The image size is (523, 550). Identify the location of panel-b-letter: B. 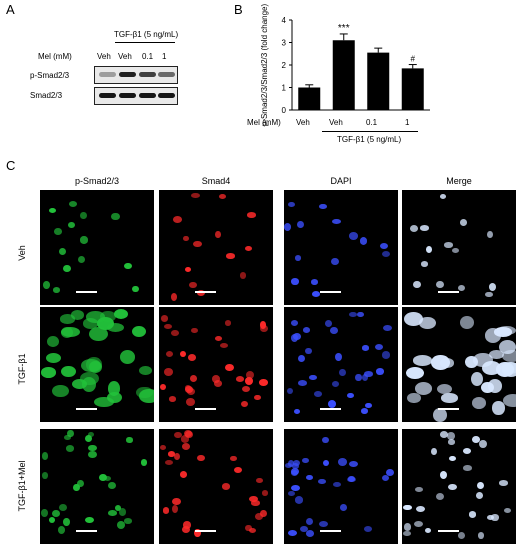
(238, 9).